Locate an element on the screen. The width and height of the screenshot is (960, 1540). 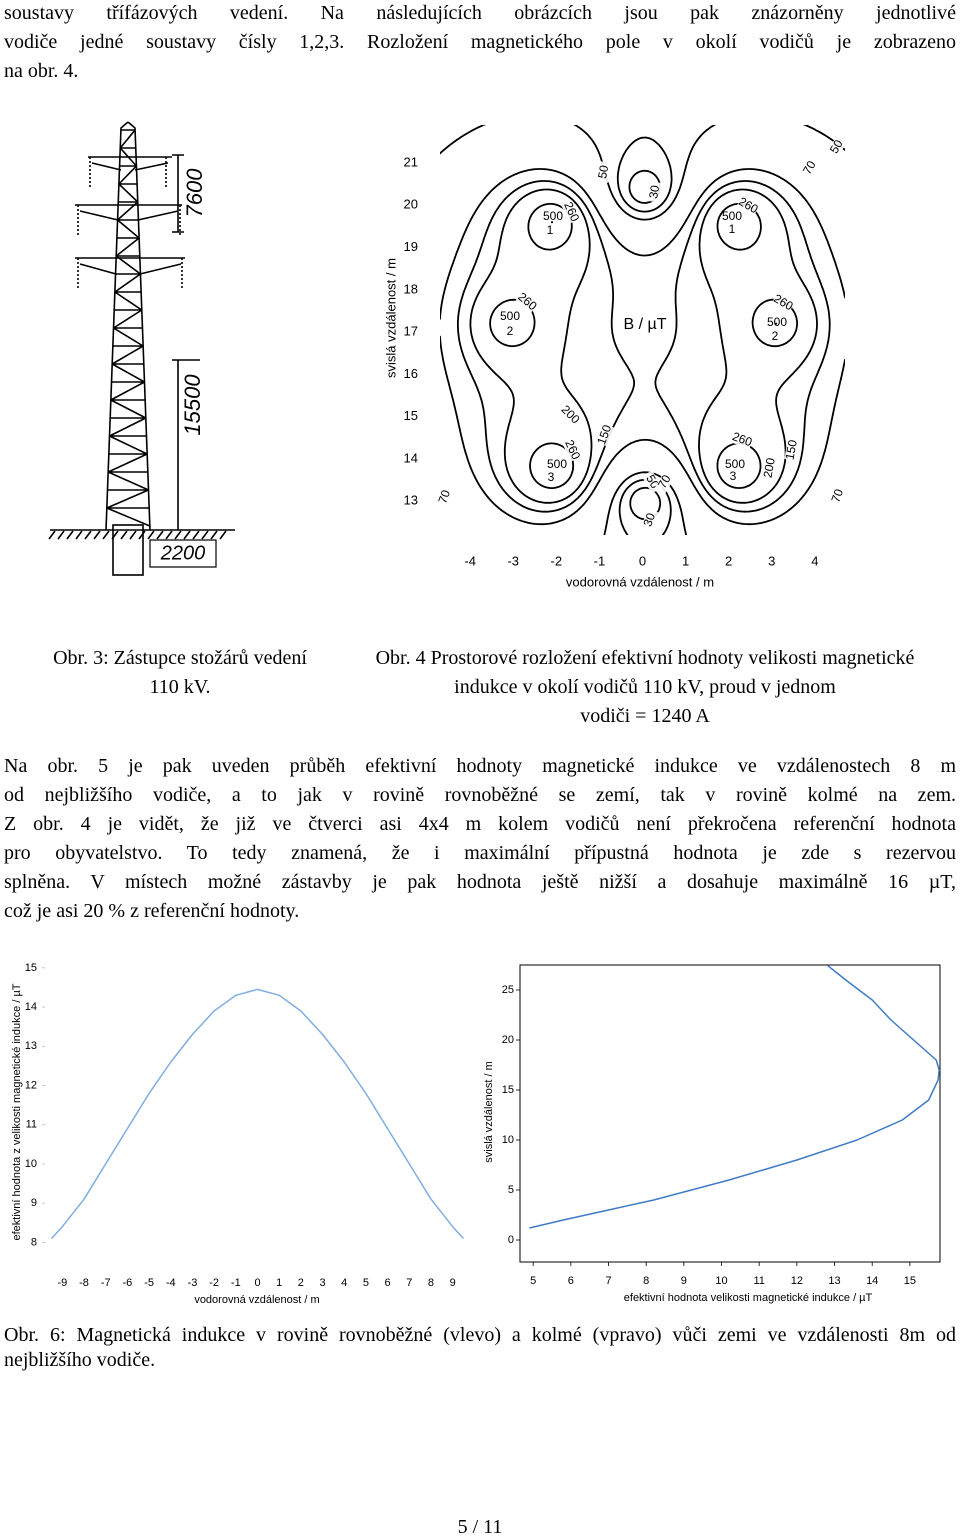
conductor-label: 1 is located at coordinates (732, 229).